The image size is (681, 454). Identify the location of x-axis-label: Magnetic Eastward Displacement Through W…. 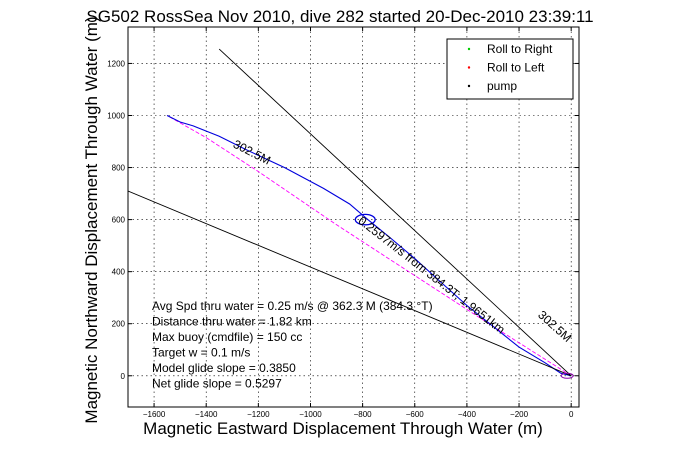
(343, 428).